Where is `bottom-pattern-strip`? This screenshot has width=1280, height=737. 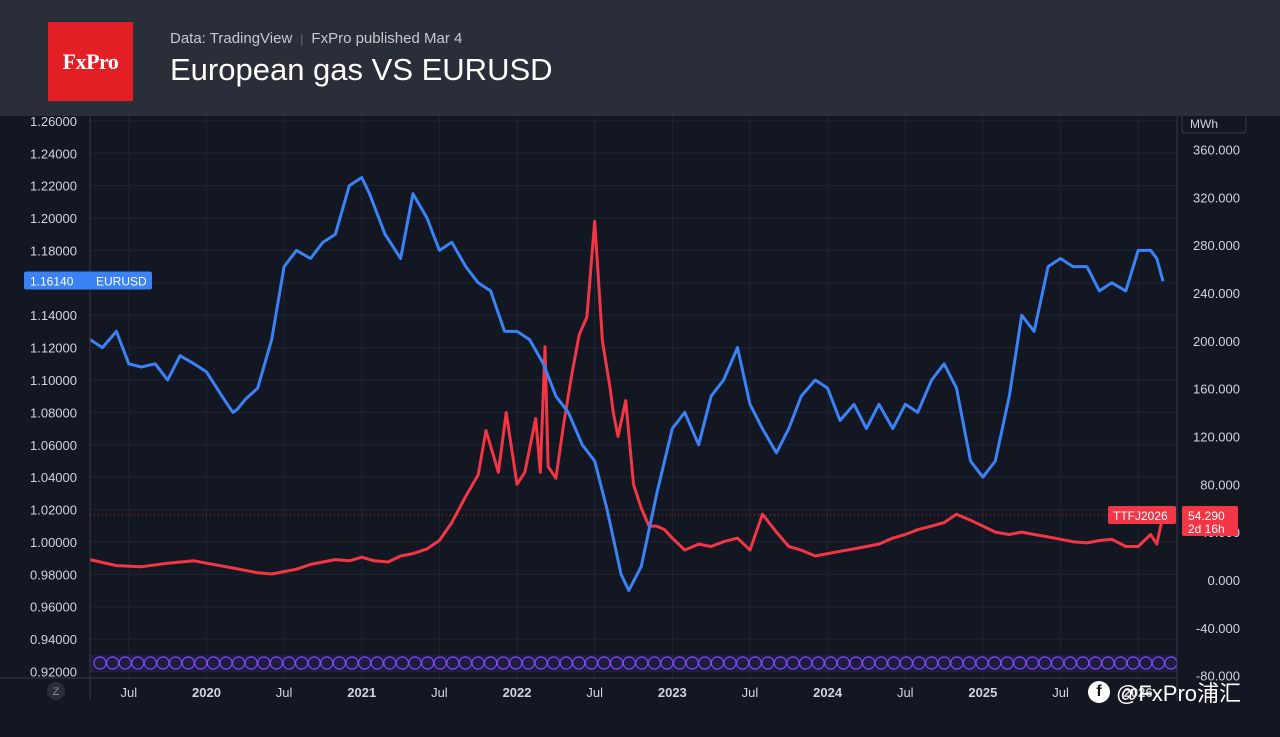 bottom-pattern-strip is located at coordinates (634, 663).